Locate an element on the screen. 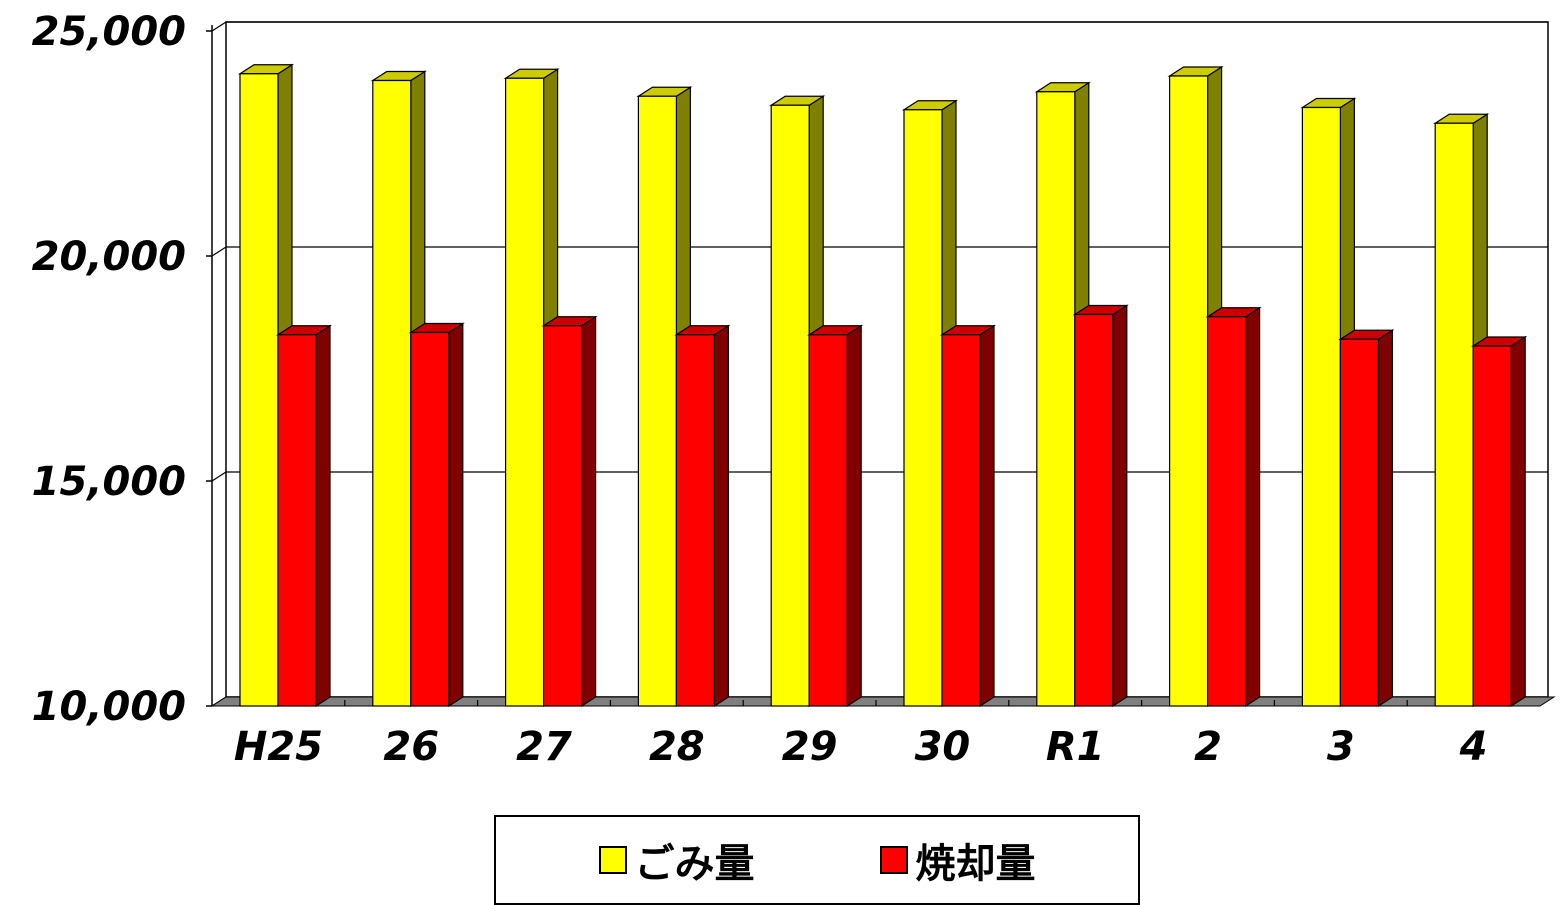  y-tick-label: 15,000 is located at coordinates (109, 482).